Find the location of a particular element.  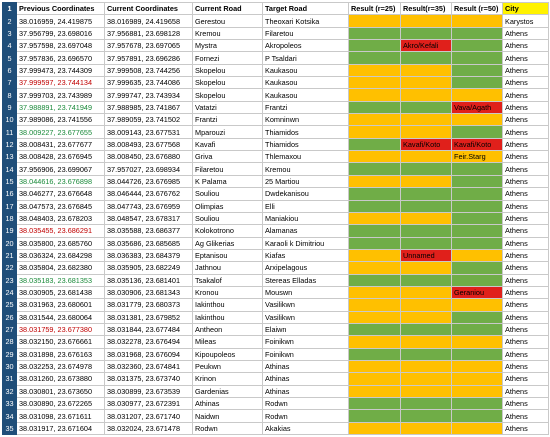

header-current-road: Current Road is located at coordinates (227, 8).